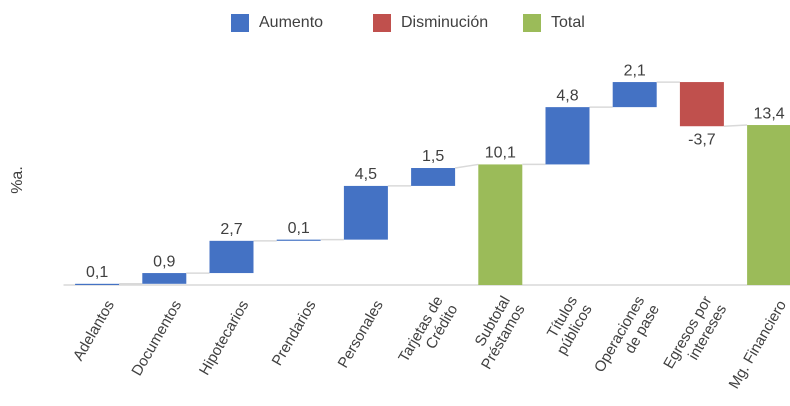 This screenshot has height=406, width=790. I want to click on data-label: 2,7, so click(231, 229).